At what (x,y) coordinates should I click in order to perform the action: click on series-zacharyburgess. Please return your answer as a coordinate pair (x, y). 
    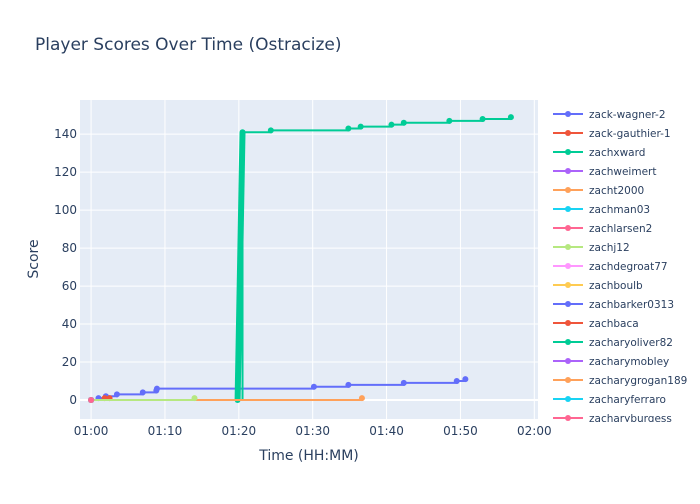
    Looking at the image, I should click on (91, 400).